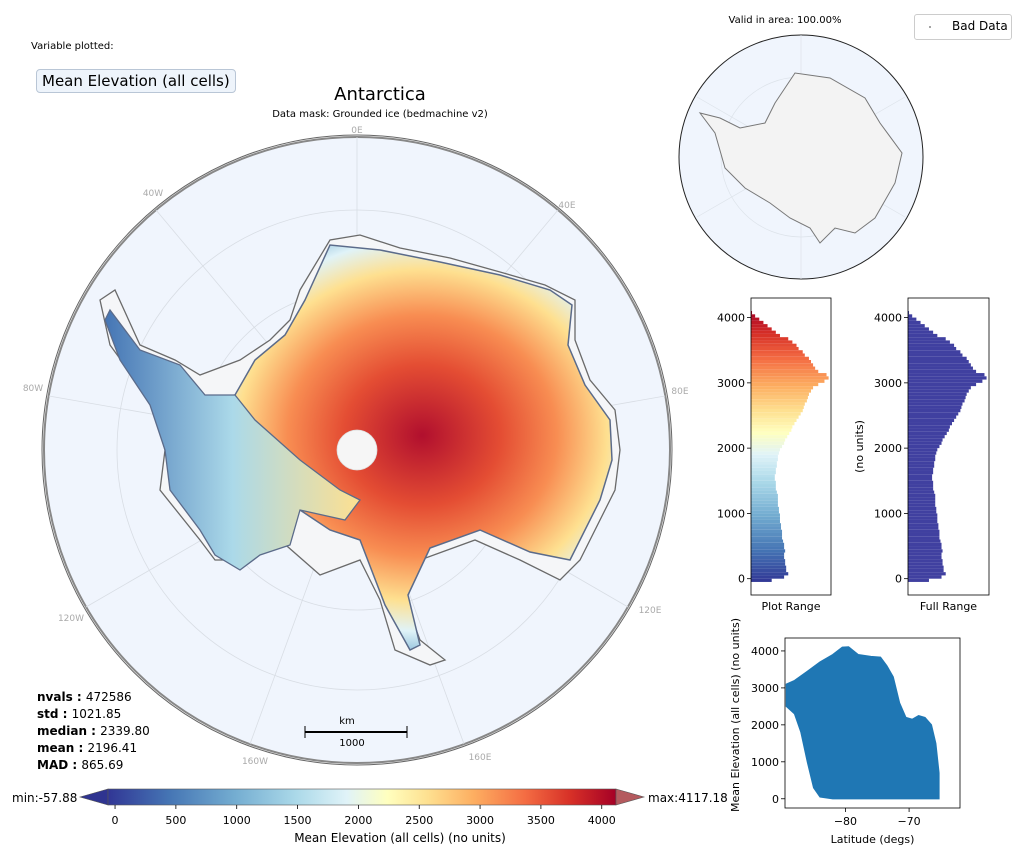 The image size is (1020, 850). What do you see at coordinates (845, 821) in the screenshot?
I see `scatter-xtick-label: −80` at bounding box center [845, 821].